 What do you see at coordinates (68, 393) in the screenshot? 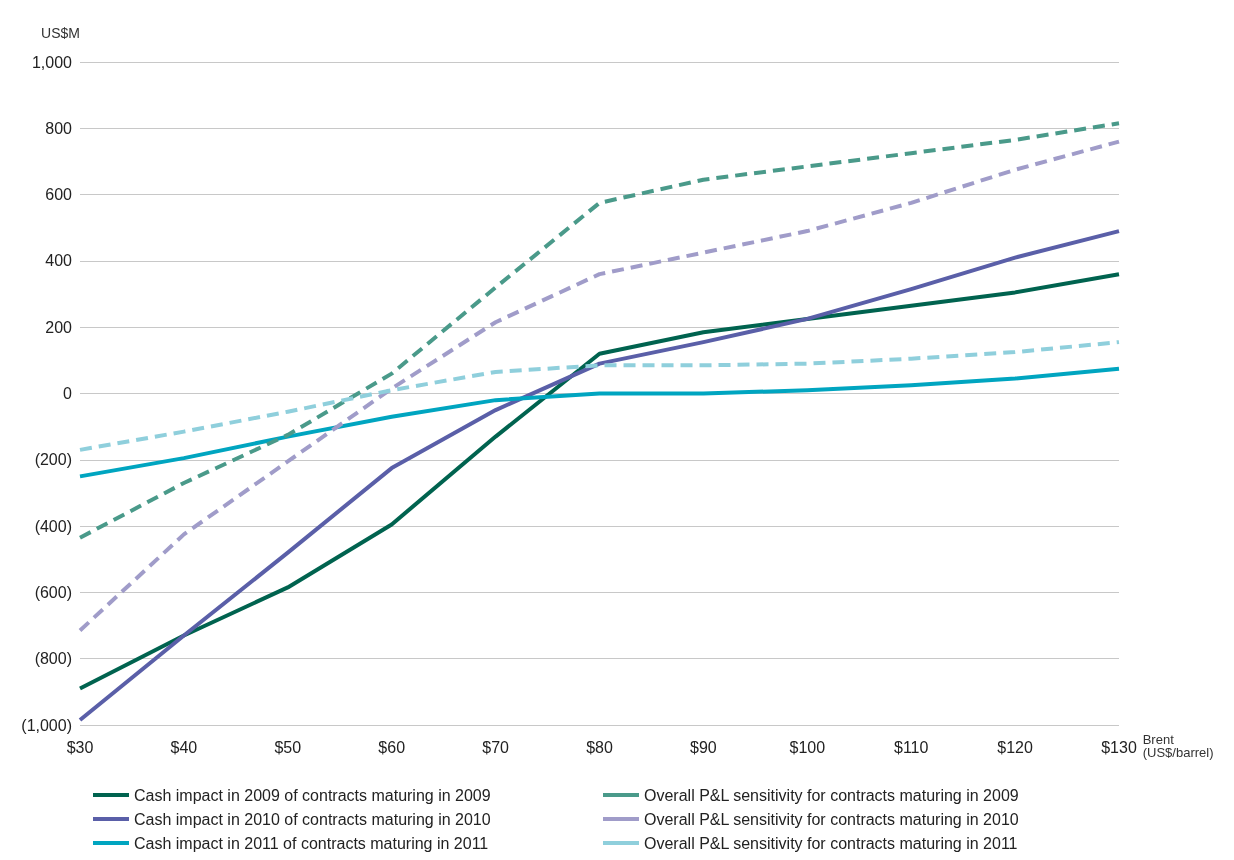
I see `y-tick-label: 0` at bounding box center [68, 393].